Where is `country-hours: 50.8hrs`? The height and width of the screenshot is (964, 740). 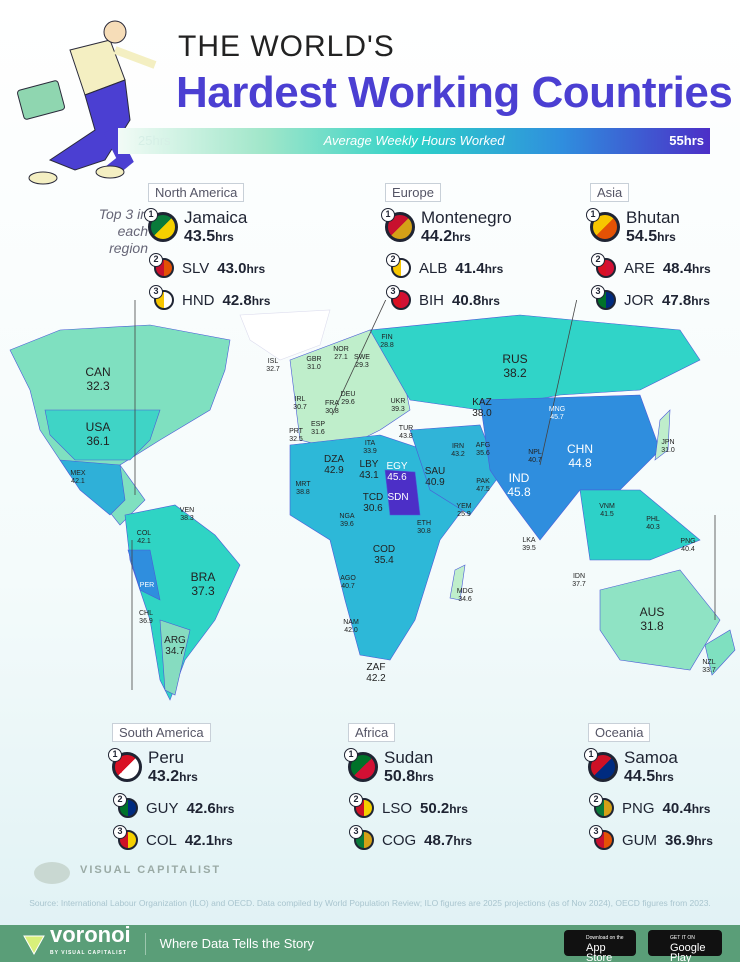
country-hours: 50.8hrs is located at coordinates (409, 776).